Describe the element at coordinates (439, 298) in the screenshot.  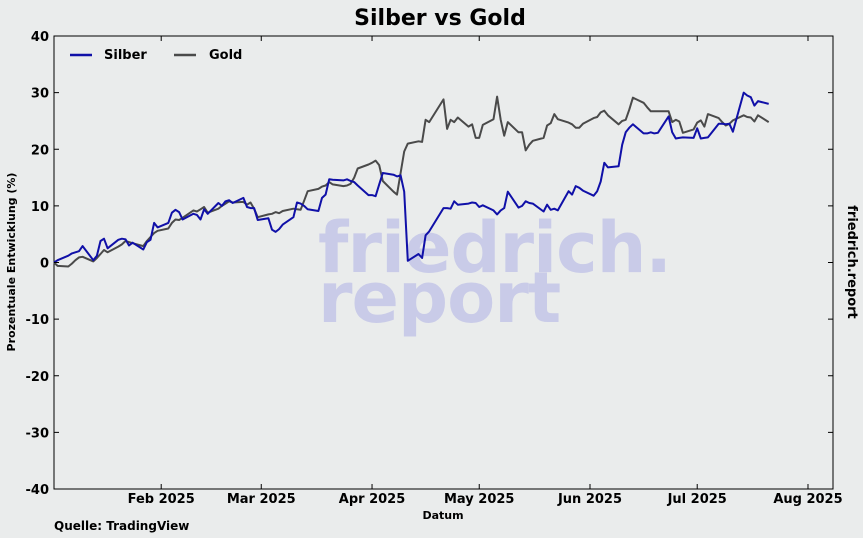
I see `watermark-line2: report` at that location.